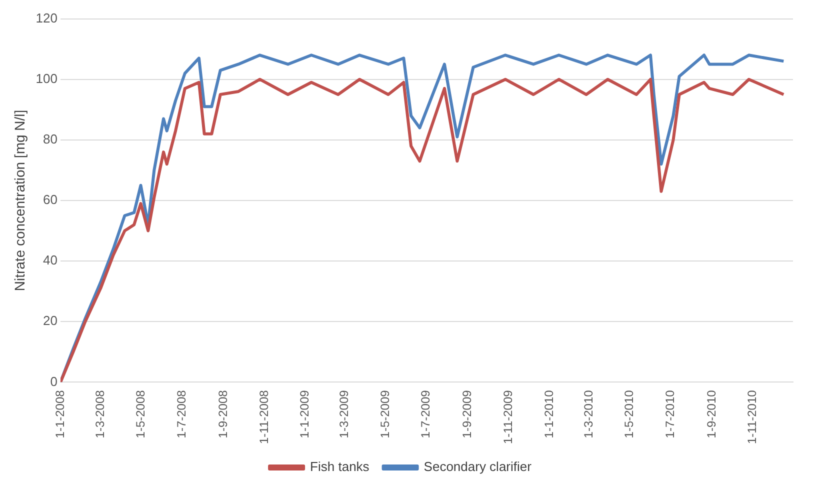 This screenshot has height=492, width=813. I want to click on x-tick-label: 1-3-2010, so click(588, 414).